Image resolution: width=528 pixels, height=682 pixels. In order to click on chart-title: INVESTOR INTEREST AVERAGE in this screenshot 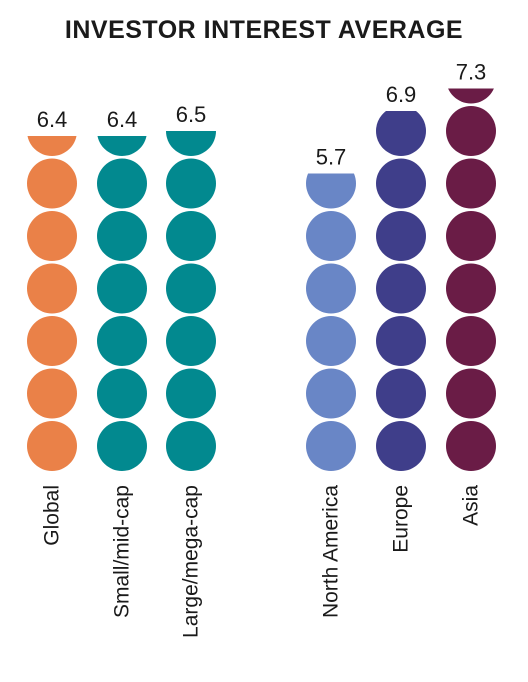, I will do `click(264, 30)`.